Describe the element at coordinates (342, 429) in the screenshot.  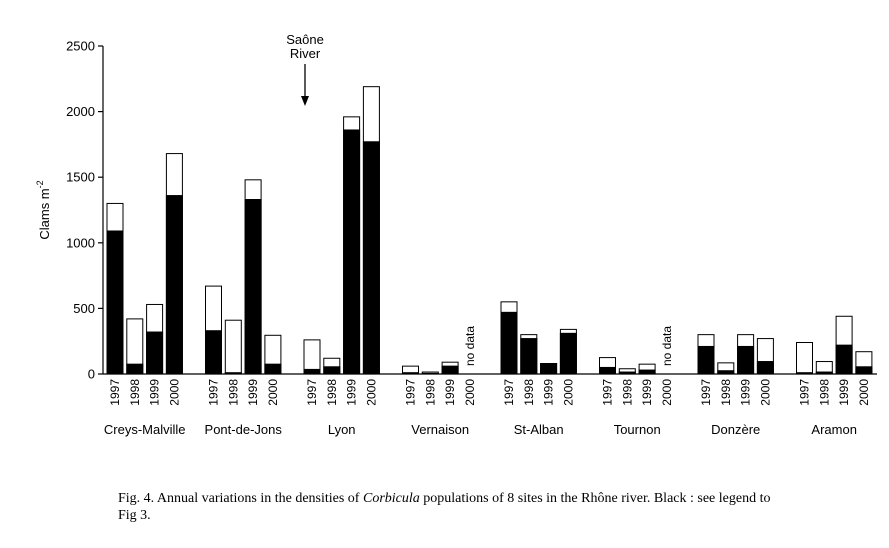
I see `site-label: Lyon` at that location.